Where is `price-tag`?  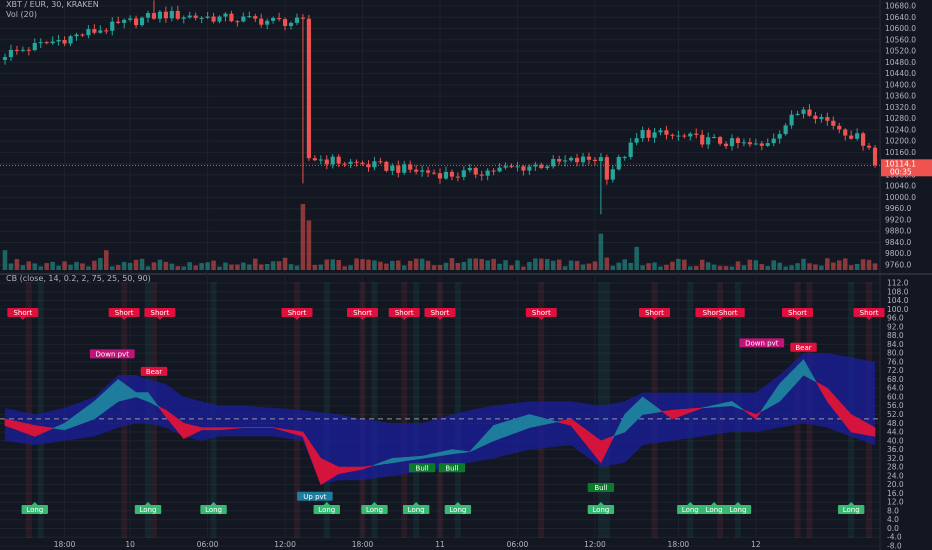
price-tag is located at coordinates (906, 168).